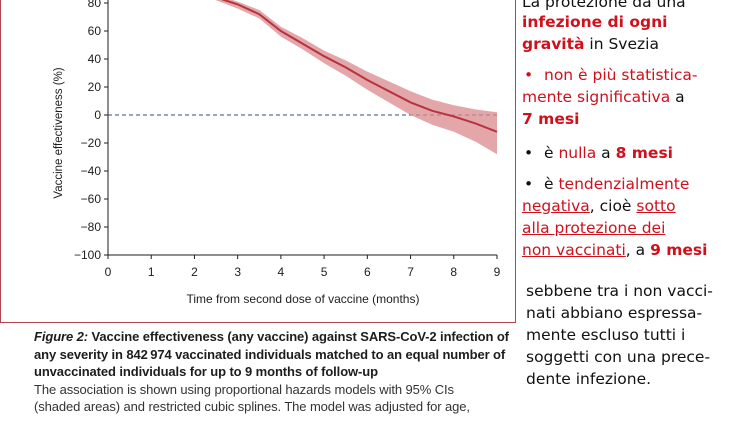  Describe the element at coordinates (194, 272) in the screenshot. I see `x-tick-label: 2` at that location.